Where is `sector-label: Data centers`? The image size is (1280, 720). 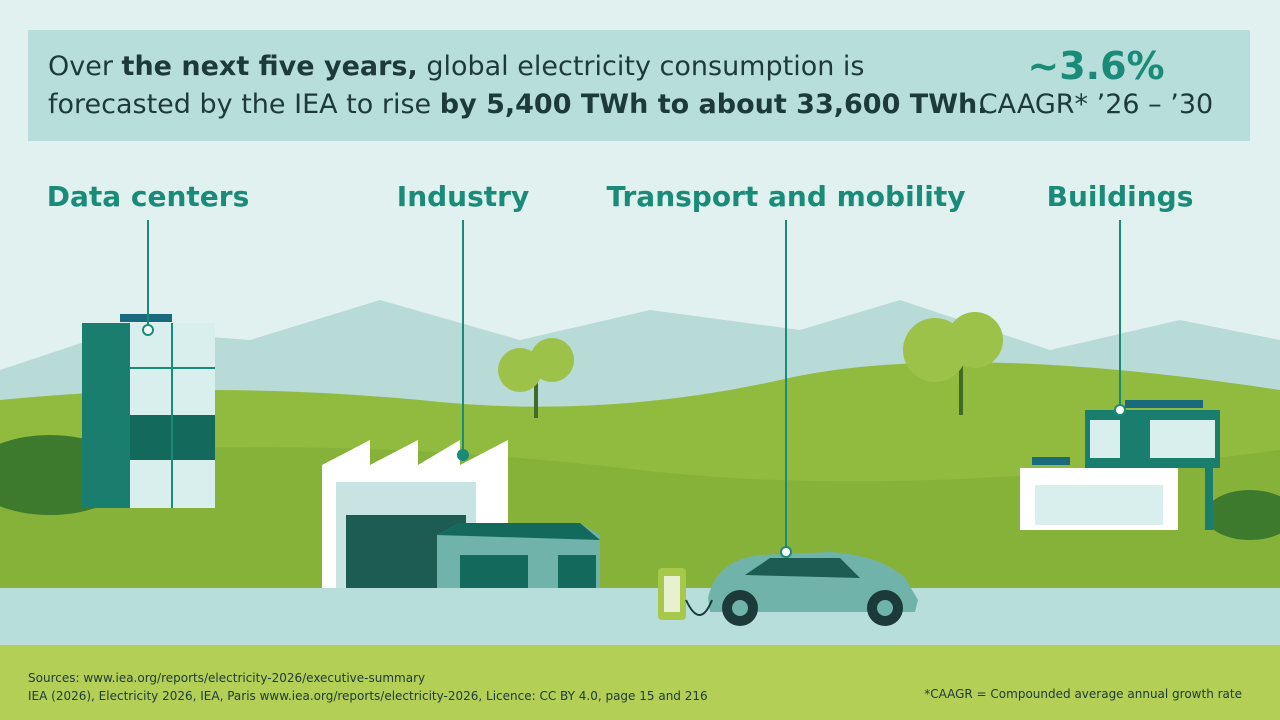 sector-label: Data centers is located at coordinates (148, 196).